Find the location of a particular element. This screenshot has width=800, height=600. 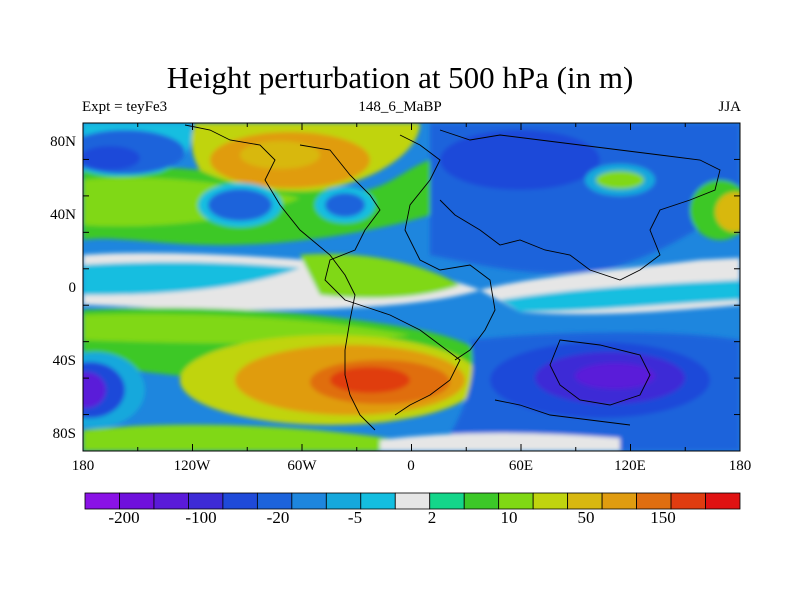

lat-label-80s: 80S is located at coordinates (64, 434).